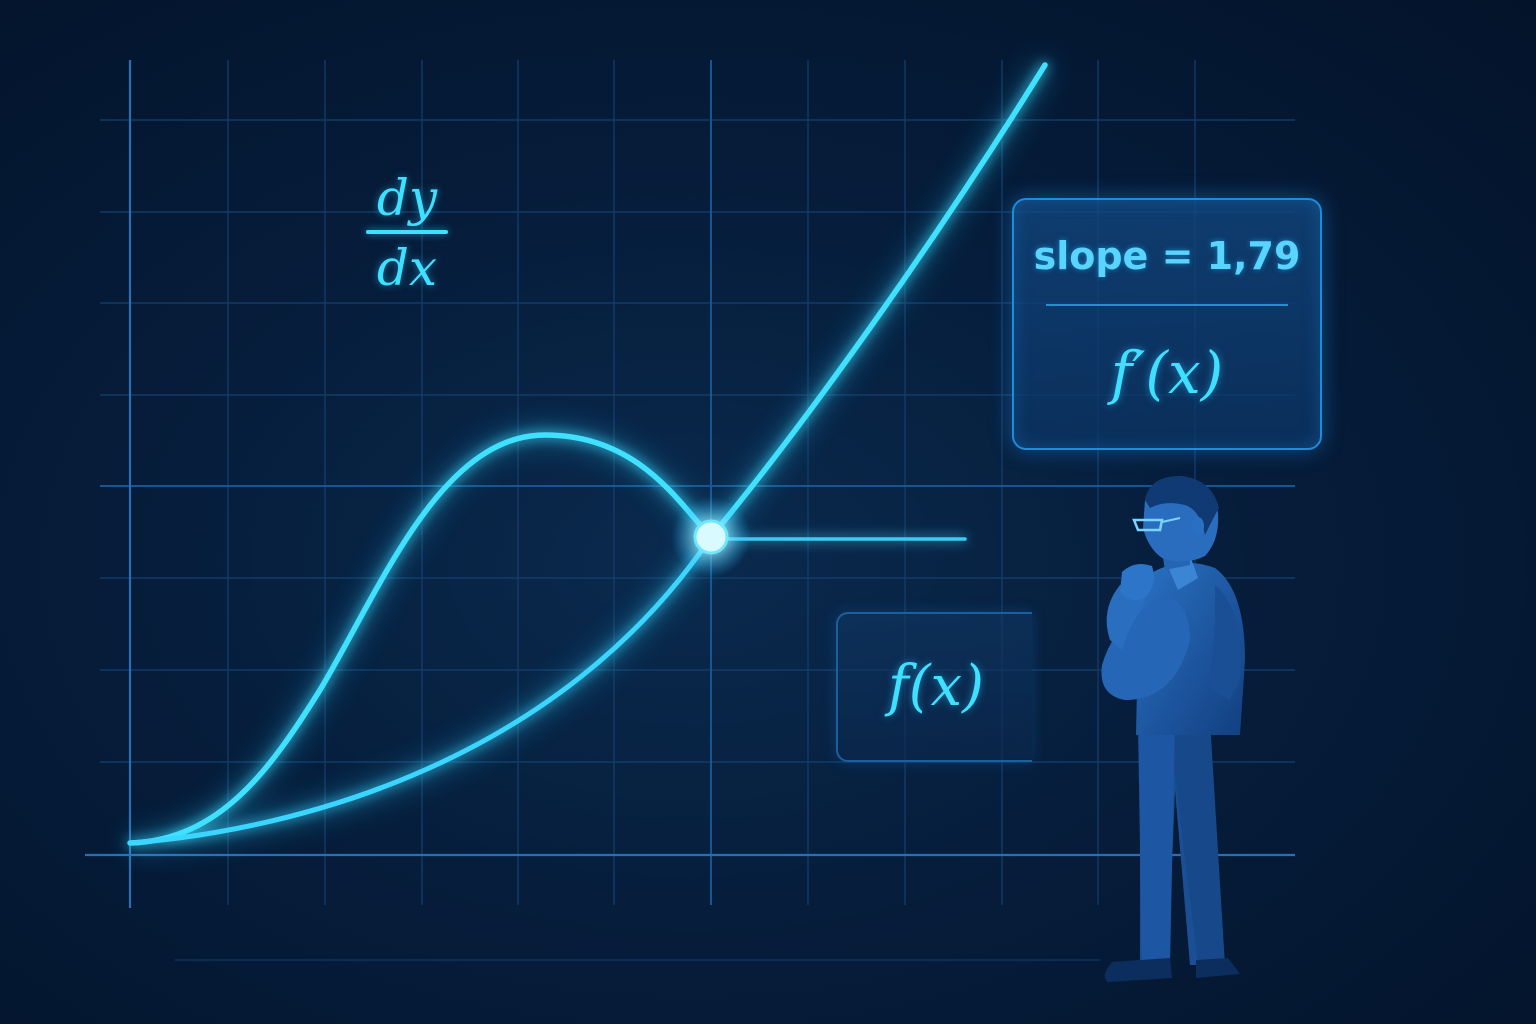 Image resolution: width=1536 pixels, height=1024 pixels. Describe the element at coordinates (1167, 256) in the screenshot. I see `slope-value-text: slope = 1,79` at that location.